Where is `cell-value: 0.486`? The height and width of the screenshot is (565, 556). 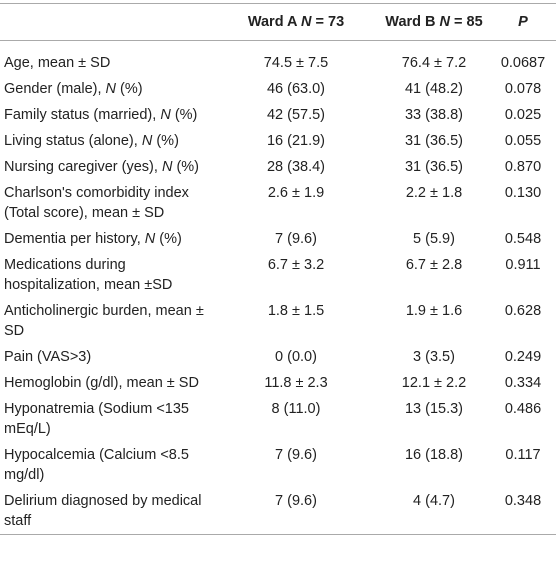
cell-value: 0.486 is located at coordinates (523, 409).